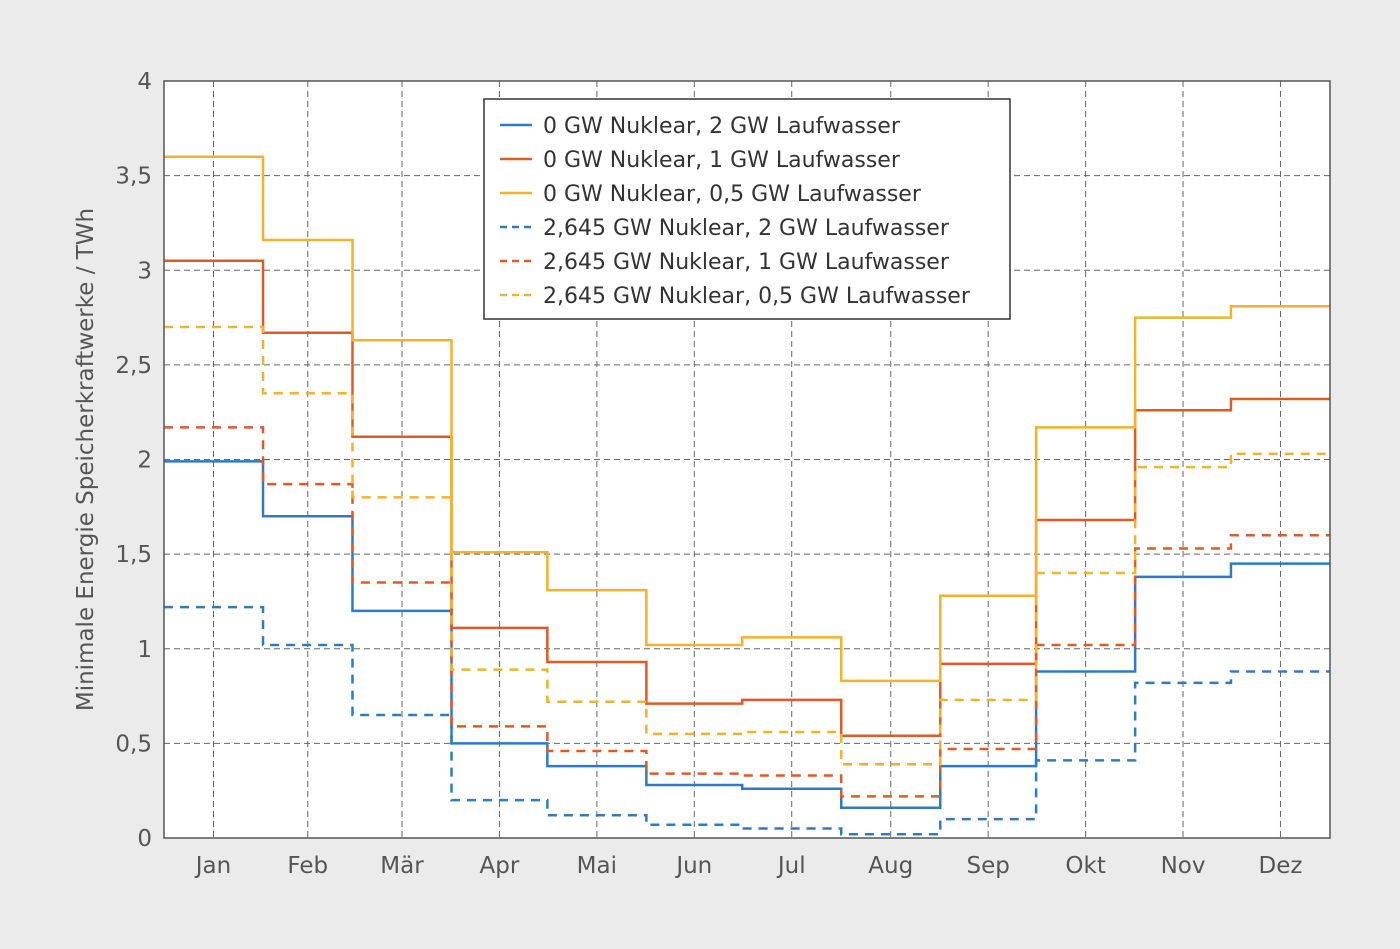 This screenshot has height=949, width=1400. I want to click on x-tick-label: Nov, so click(1183, 866).